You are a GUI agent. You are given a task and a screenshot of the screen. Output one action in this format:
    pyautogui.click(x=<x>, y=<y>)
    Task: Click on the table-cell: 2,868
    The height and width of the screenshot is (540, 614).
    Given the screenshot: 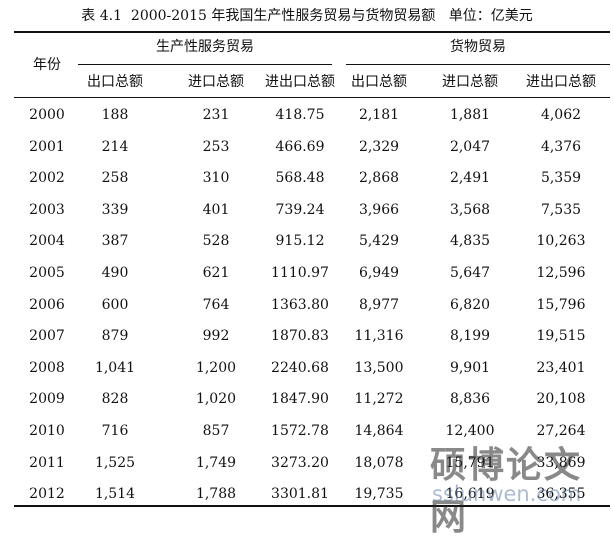 What is the action you would take?
    pyautogui.click(x=379, y=178)
    